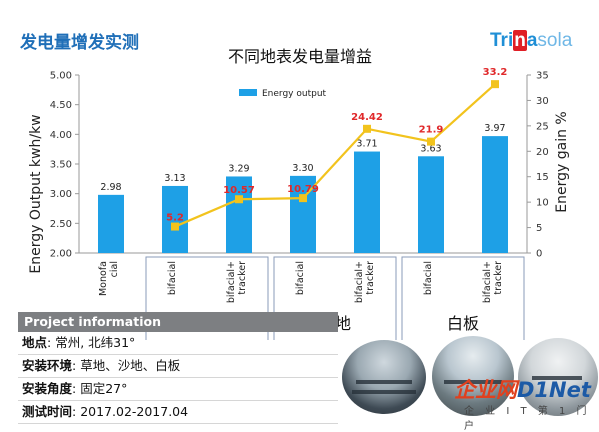 The image size is (599, 432). What do you see at coordinates (554, 390) in the screenshot?
I see `watermark-text-b: D1Net` at bounding box center [554, 390].